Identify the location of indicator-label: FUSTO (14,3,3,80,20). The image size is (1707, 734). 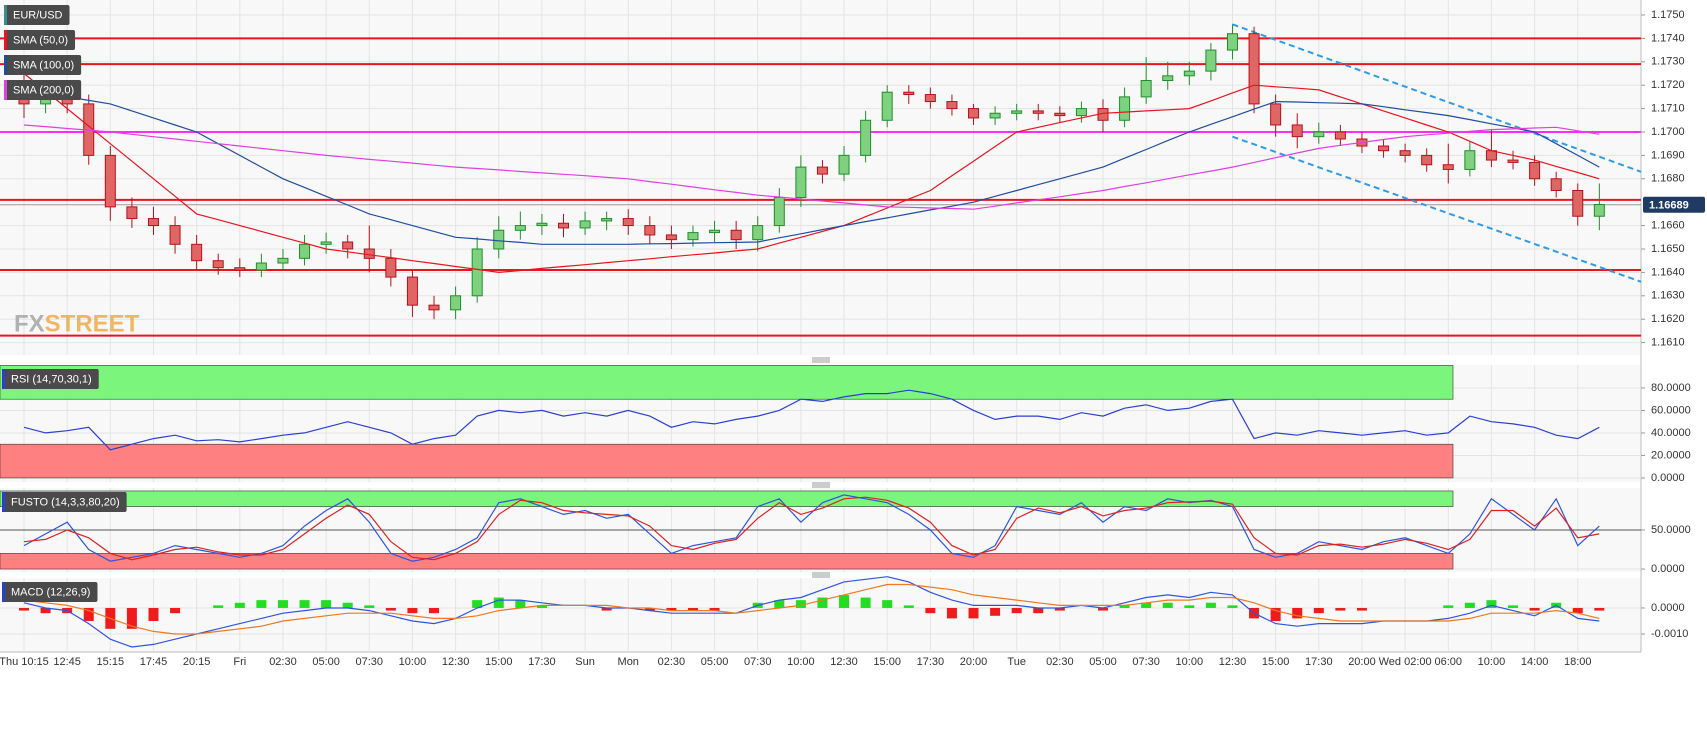
(64, 502).